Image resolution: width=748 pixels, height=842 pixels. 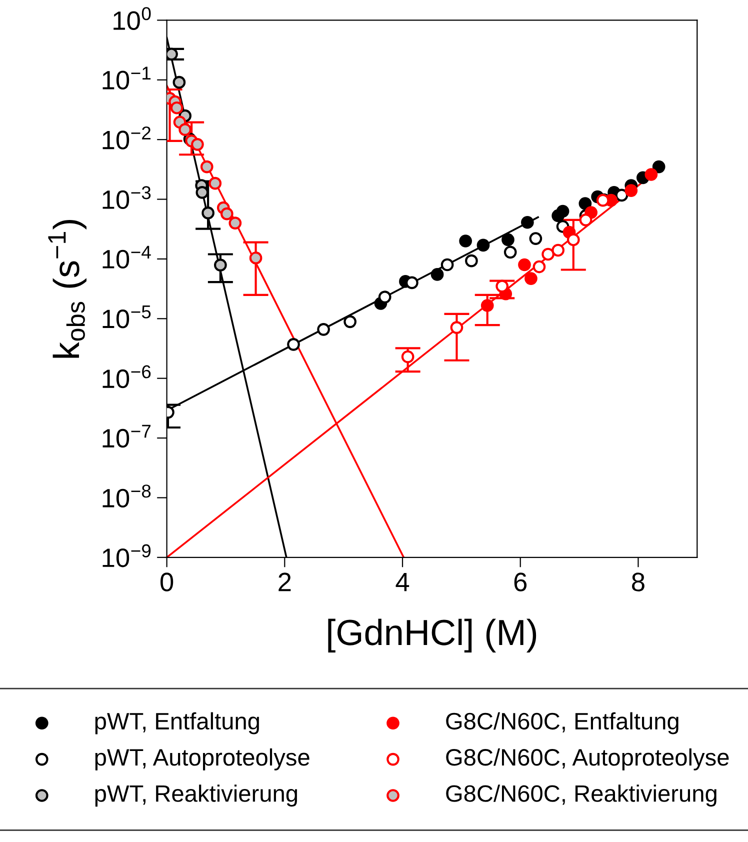 What do you see at coordinates (67, 289) in the screenshot?
I see `y-axis-title: k$_{obs}$ (s$^{−1}$)` at bounding box center [67, 289].